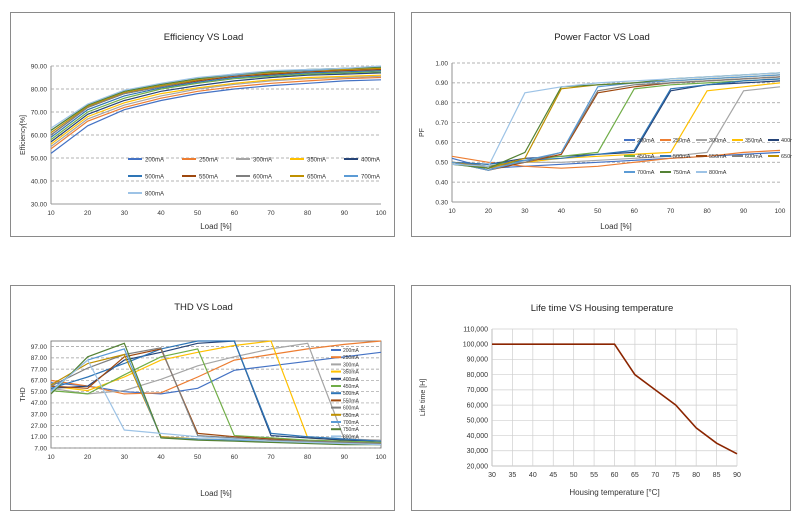 The width and height of the screenshot is (800, 521). Describe the element at coordinates (615, 399) in the screenshot. I see `series-line-lifetime` at that location.